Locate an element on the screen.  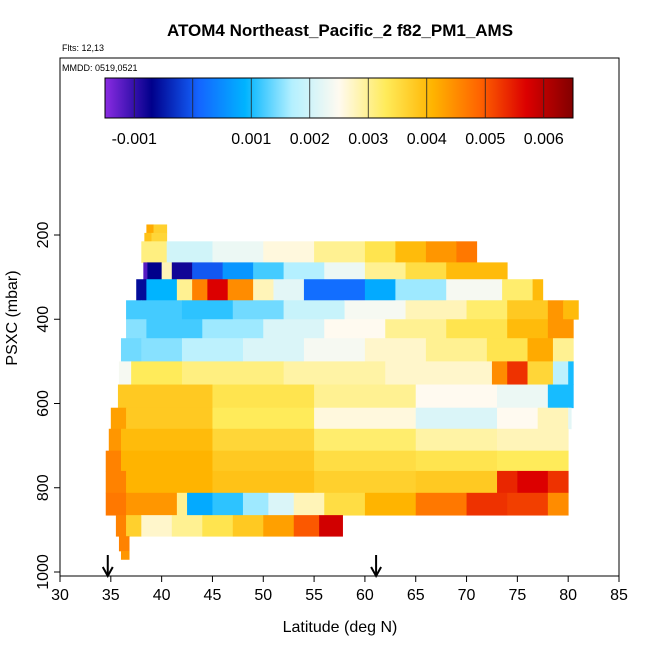
colorbar-tick-label: -0.001 is located at coordinates (134, 139).